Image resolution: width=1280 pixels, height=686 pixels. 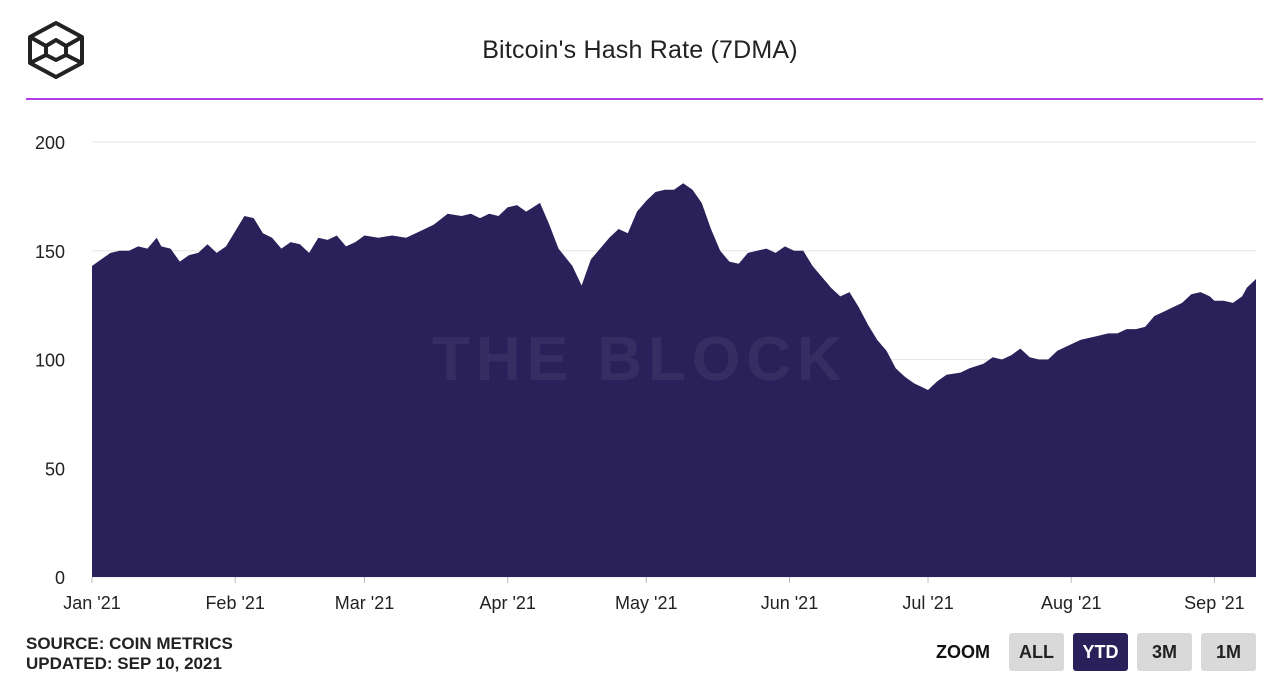 I want to click on zoom-3m-button: 3M, so click(x=1164, y=652).